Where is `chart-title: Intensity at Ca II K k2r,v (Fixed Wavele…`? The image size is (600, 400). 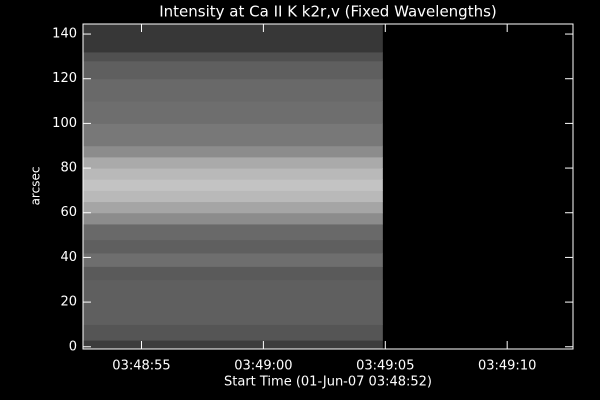
chart-title: Intensity at Ca II K k2r,v (Fixed Wavele… is located at coordinates (328, 12).